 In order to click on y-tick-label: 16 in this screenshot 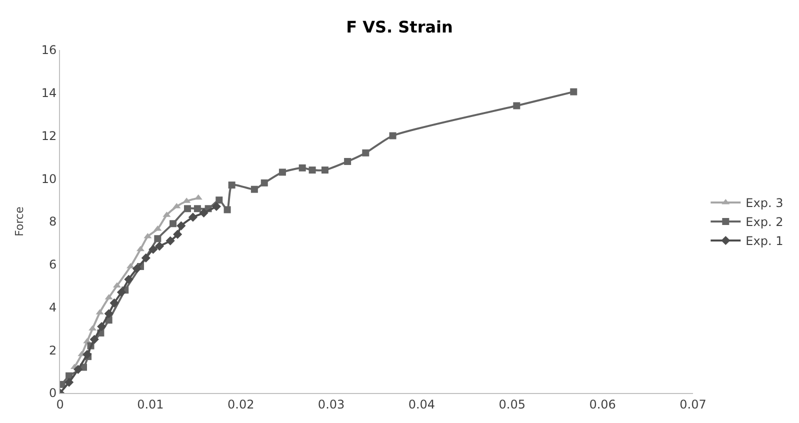, I will do `click(49, 50)`.